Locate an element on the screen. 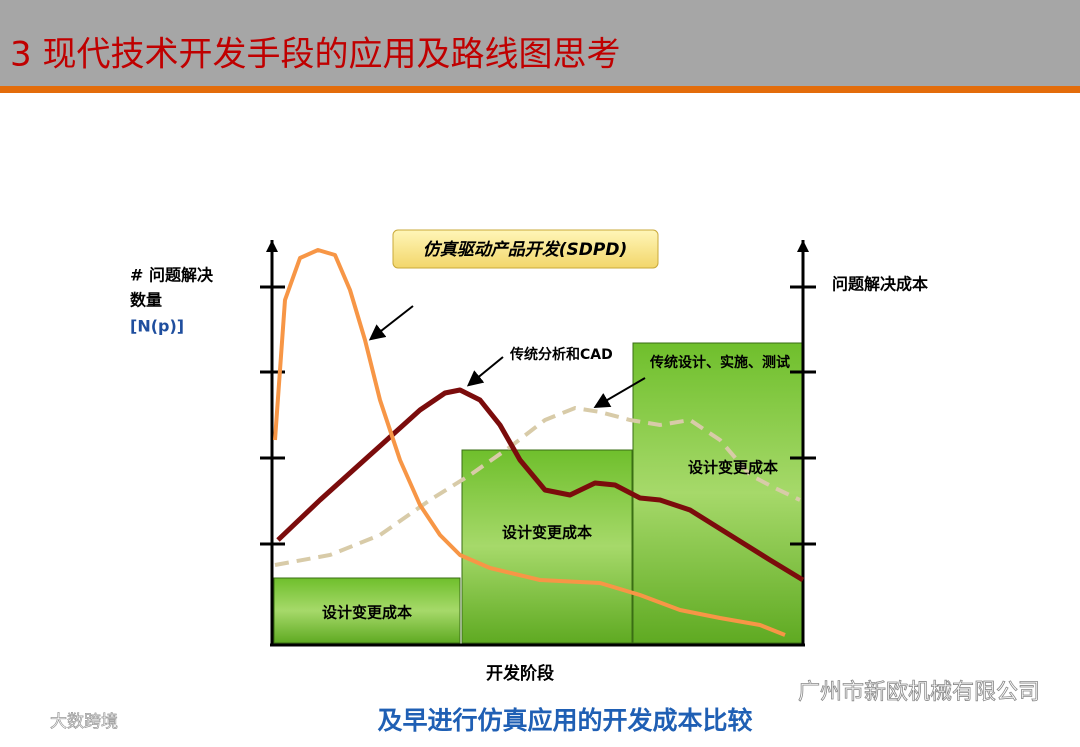 This screenshot has width=1080, height=747. banner-box is located at coordinates (525, 249).